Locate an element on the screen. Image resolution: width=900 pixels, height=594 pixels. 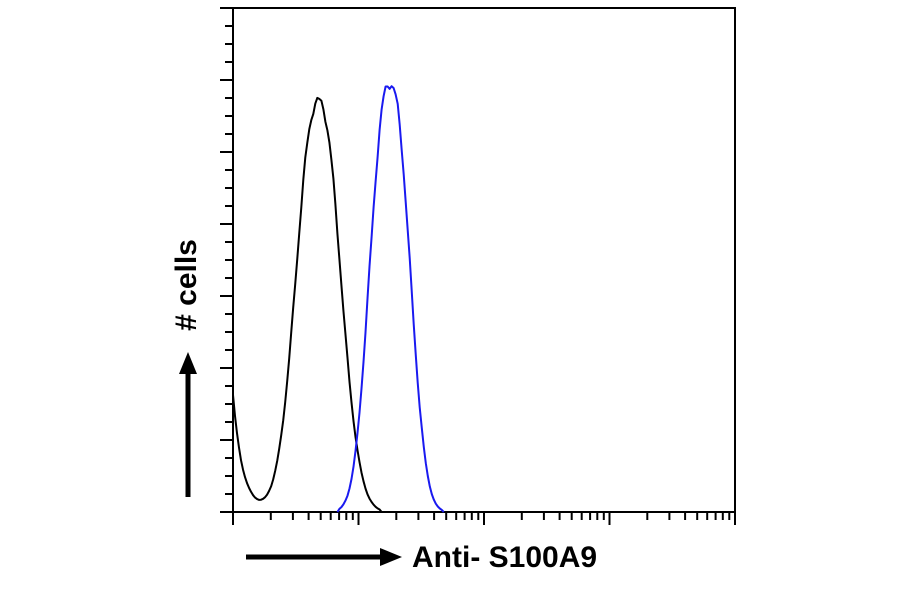
curve-blue is located at coordinates (390, 299).